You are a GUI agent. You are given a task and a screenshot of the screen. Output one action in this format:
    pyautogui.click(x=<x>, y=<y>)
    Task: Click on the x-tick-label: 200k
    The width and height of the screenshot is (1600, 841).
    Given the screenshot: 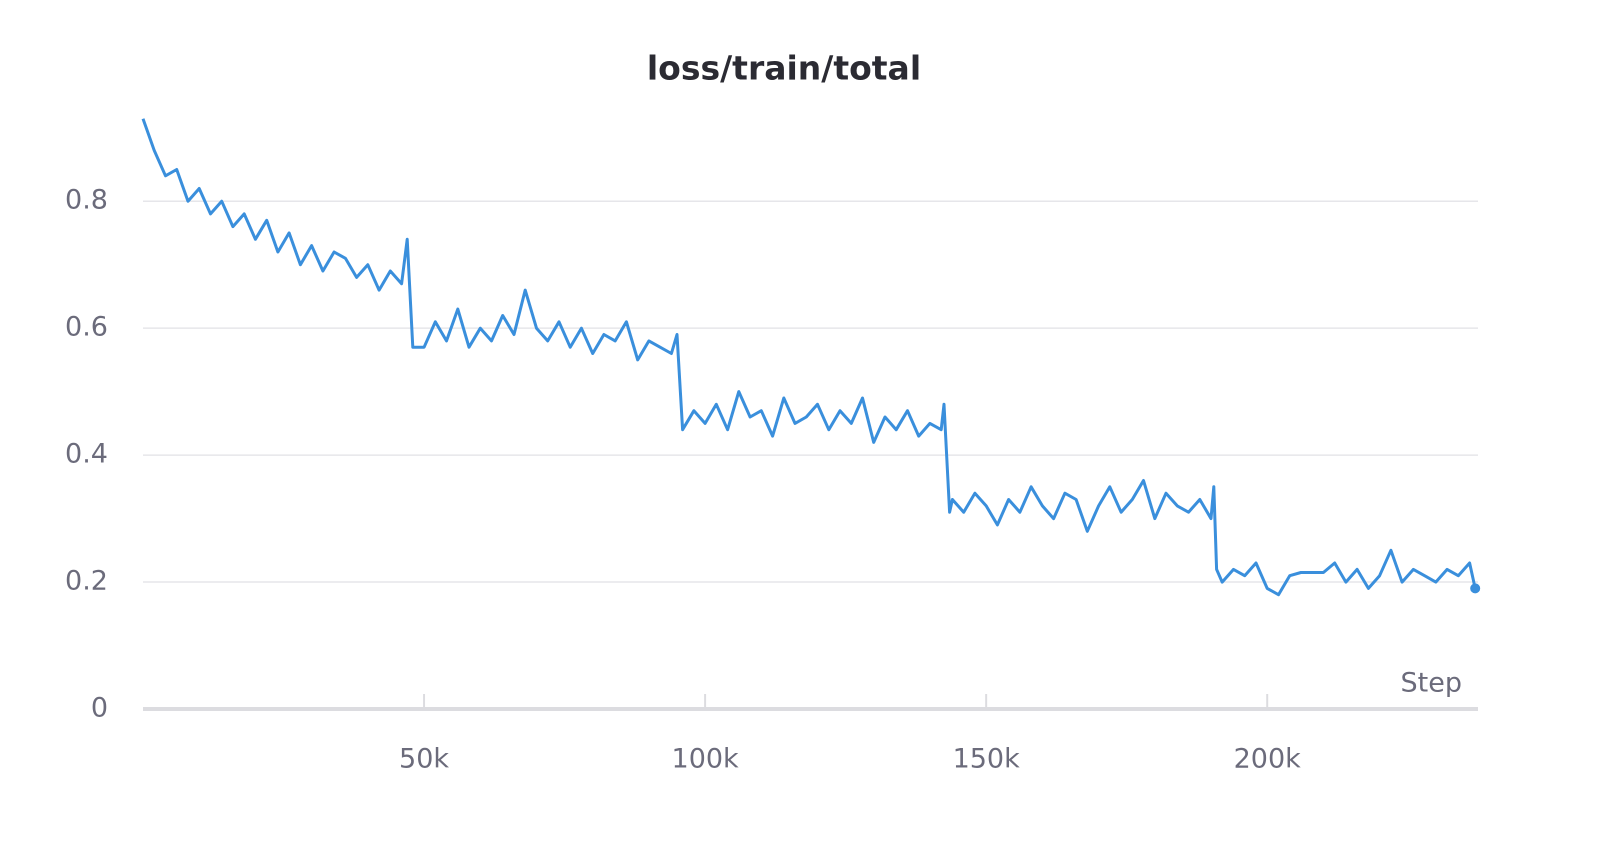 What is the action you would take?
    pyautogui.click(x=1268, y=759)
    